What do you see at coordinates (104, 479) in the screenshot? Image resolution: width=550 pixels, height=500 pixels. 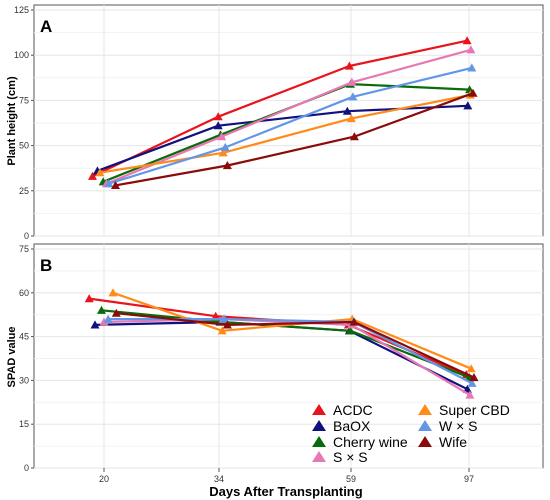 I see `x-tick-label: 20` at bounding box center [104, 479].